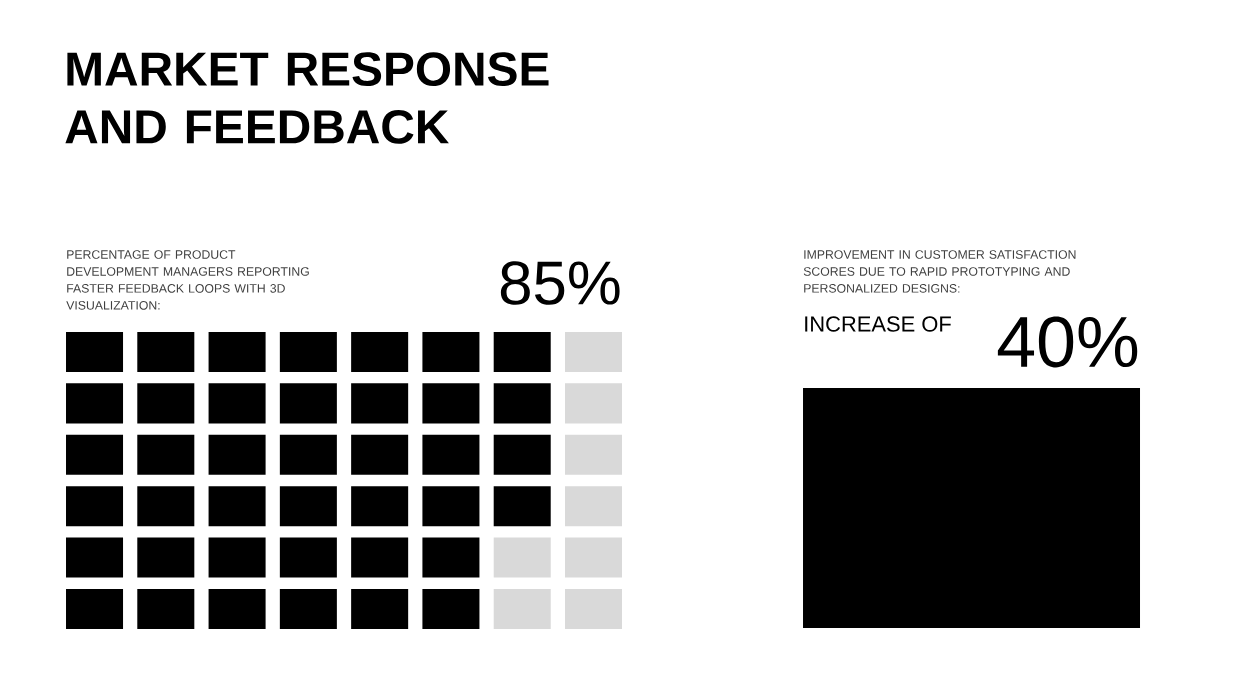  I want to click on data-label: 85%, so click(560, 283).